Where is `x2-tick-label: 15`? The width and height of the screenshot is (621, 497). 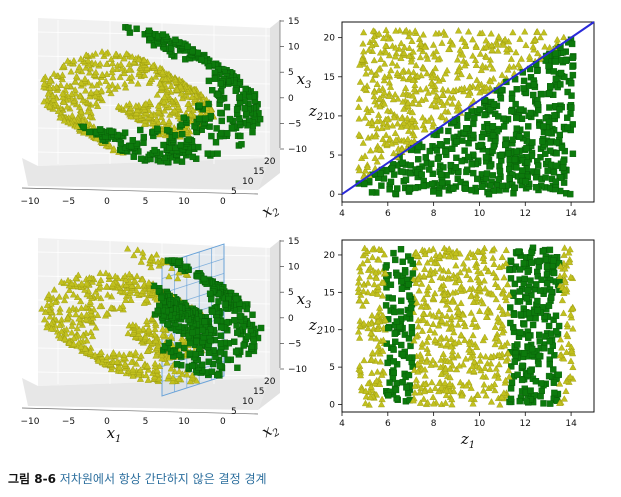 x2-tick-label: 15 is located at coordinates (258, 392).